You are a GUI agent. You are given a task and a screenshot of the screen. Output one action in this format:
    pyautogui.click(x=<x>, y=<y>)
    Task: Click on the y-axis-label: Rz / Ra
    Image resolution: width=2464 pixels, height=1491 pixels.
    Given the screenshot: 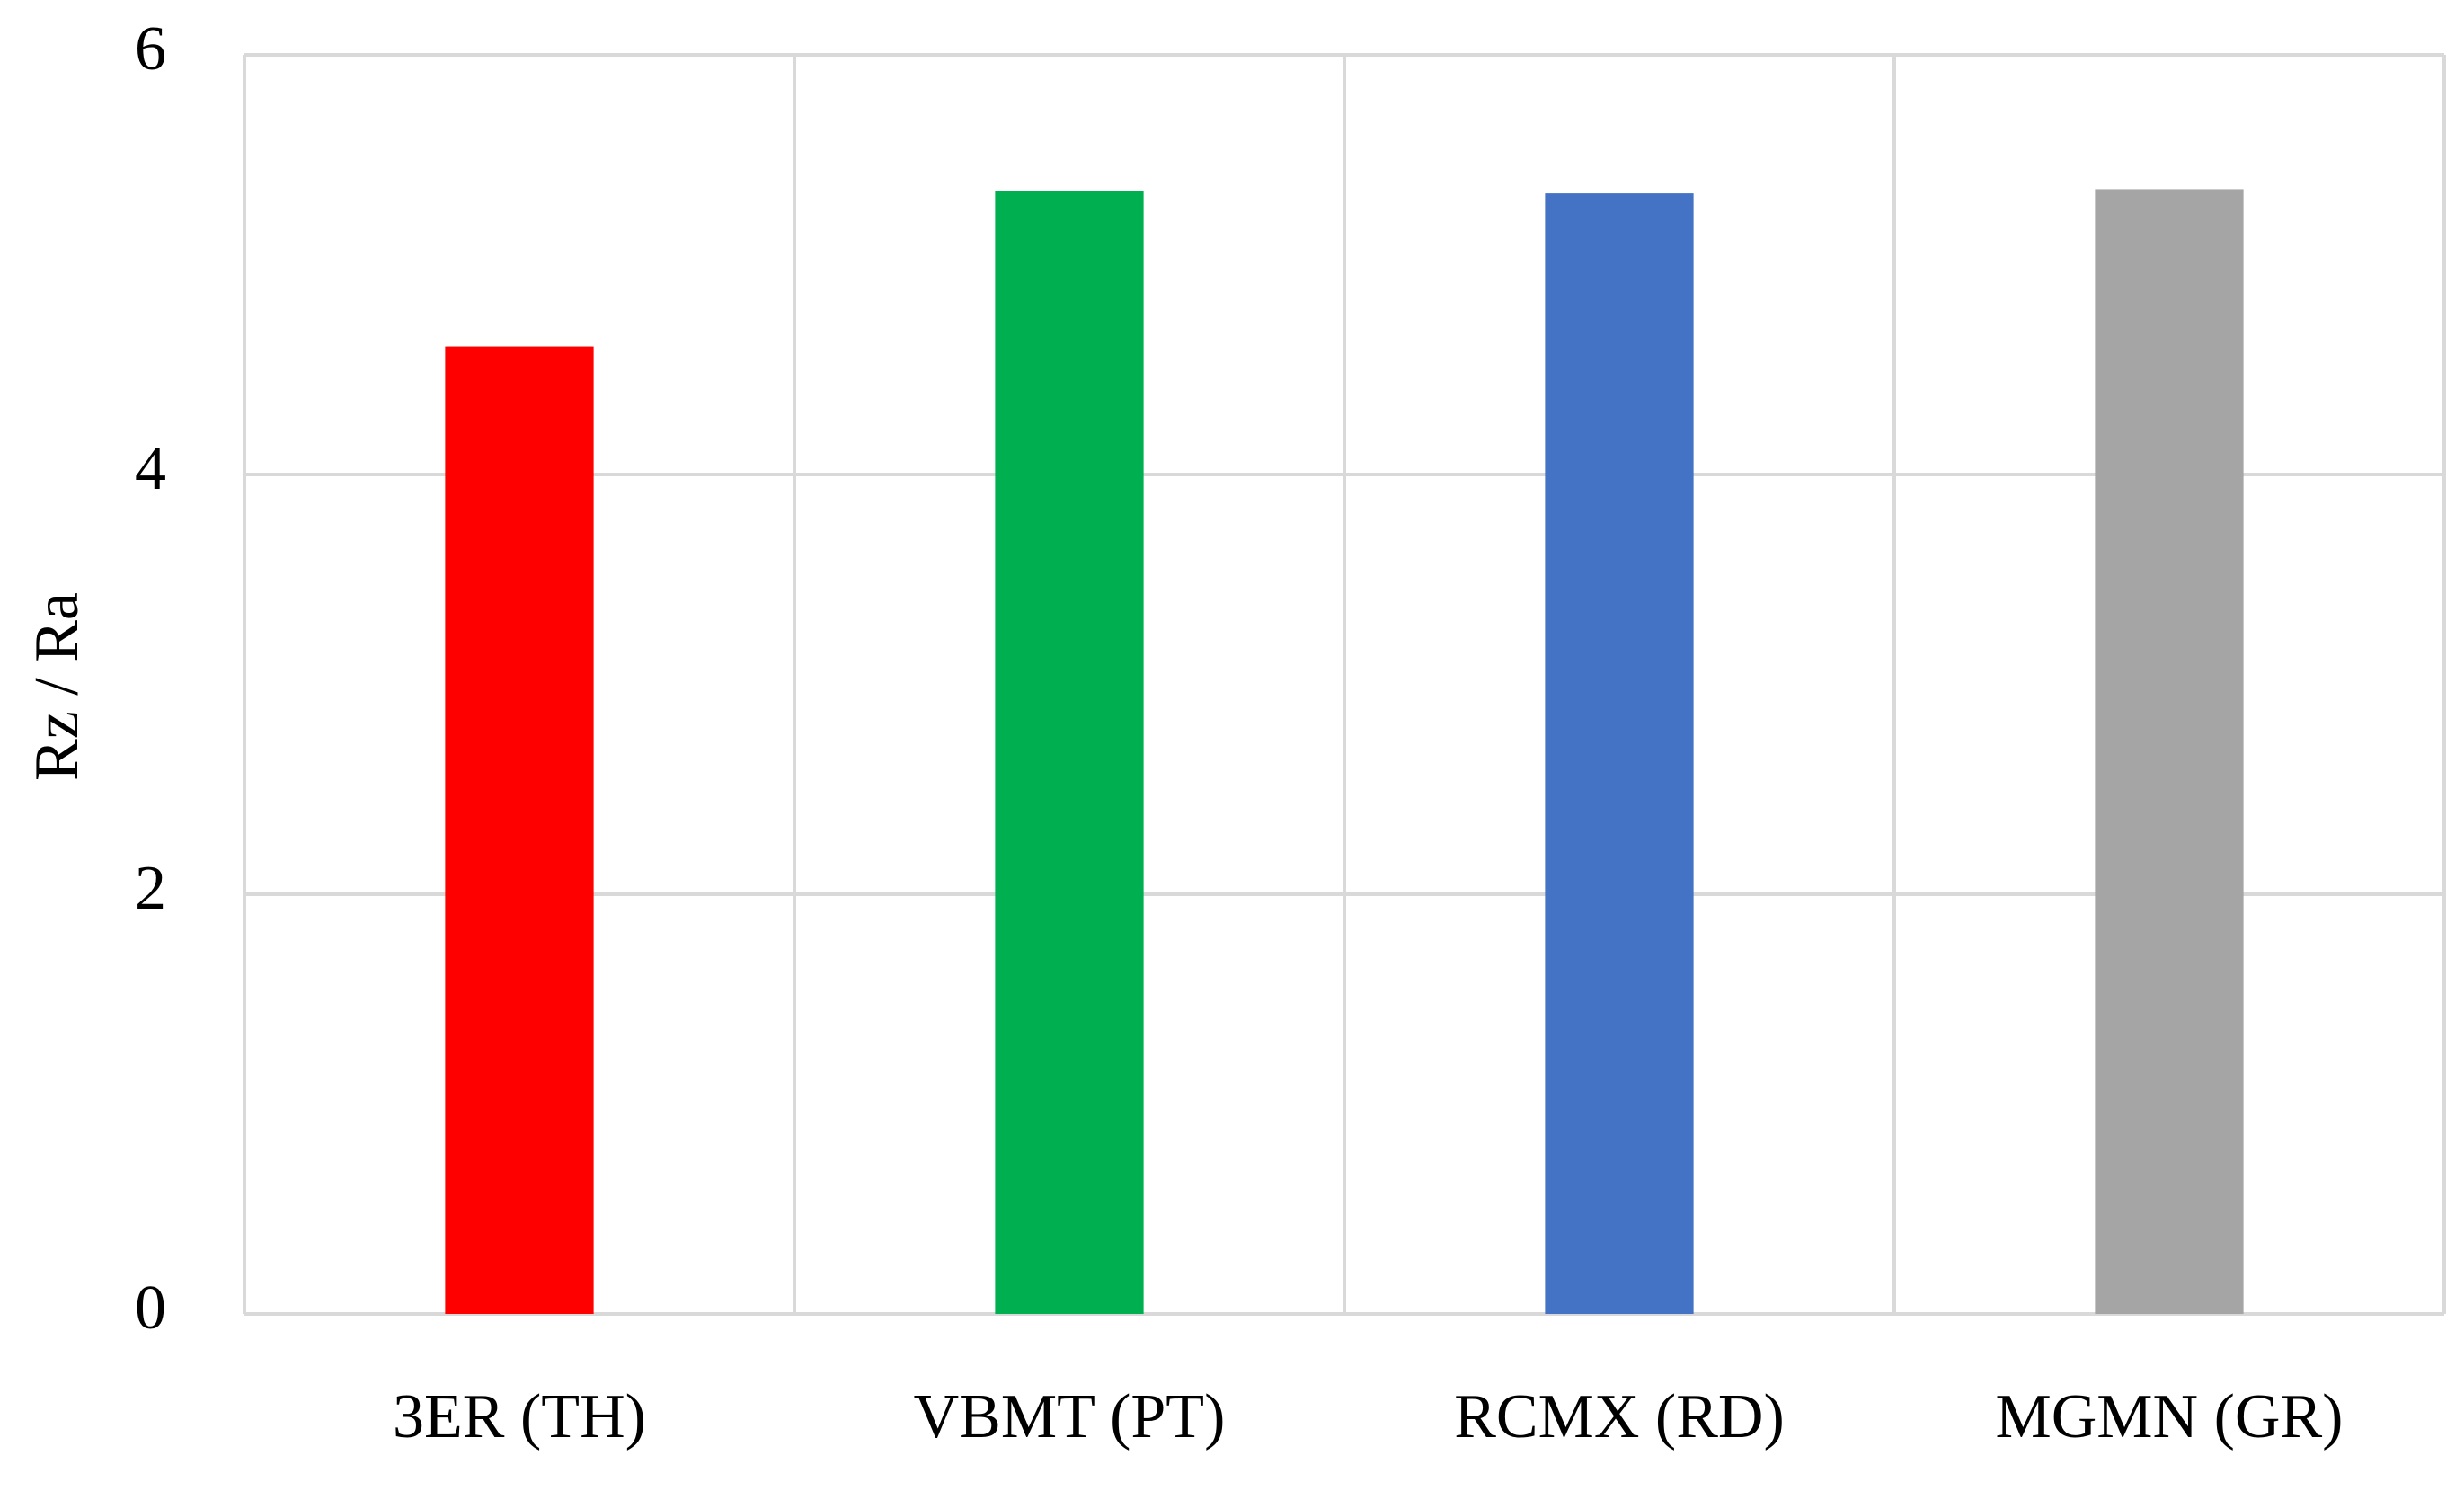 What is the action you would take?
    pyautogui.click(x=57, y=687)
    